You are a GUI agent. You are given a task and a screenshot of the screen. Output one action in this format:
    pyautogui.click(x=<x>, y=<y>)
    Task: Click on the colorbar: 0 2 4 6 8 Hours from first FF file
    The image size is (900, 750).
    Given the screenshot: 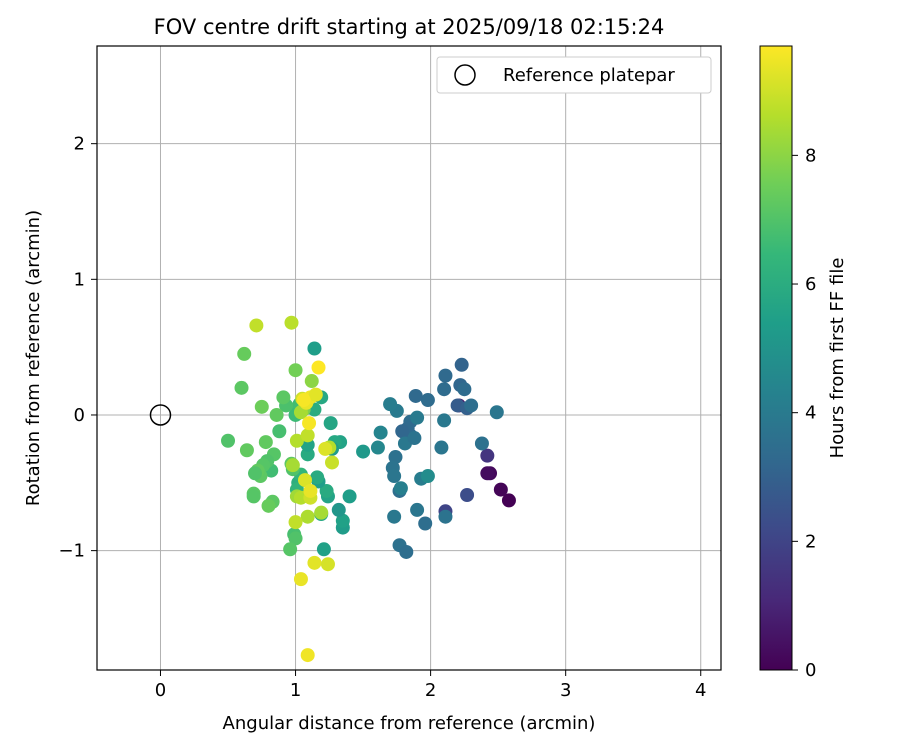 What is the action you would take?
    pyautogui.click(x=803, y=363)
    